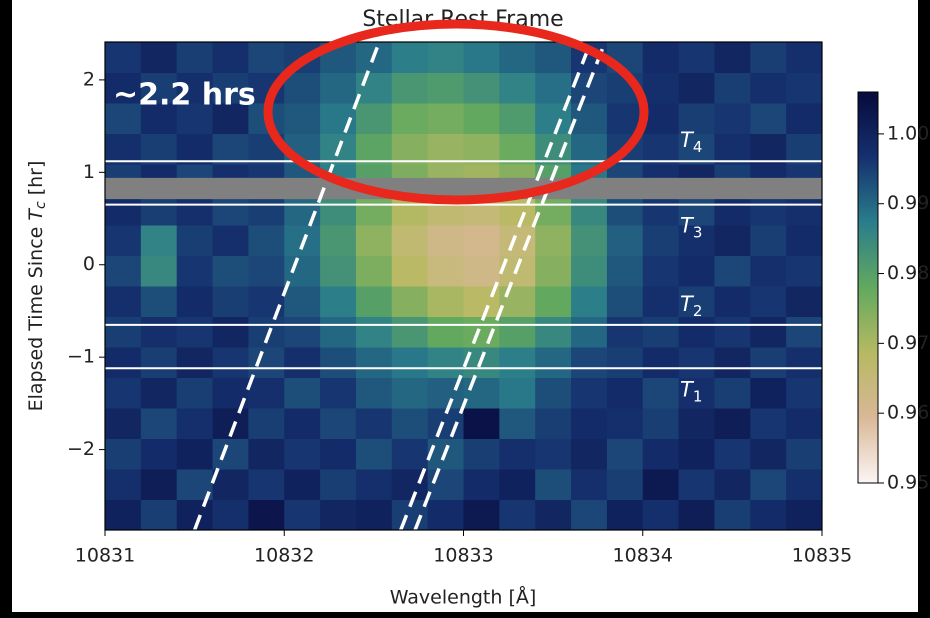 Image resolution: width=930 pixels, height=618 pixels. What do you see at coordinates (36, 316) in the screenshot?
I see `y-label-part: Elapsed Time Since` at bounding box center [36, 316].